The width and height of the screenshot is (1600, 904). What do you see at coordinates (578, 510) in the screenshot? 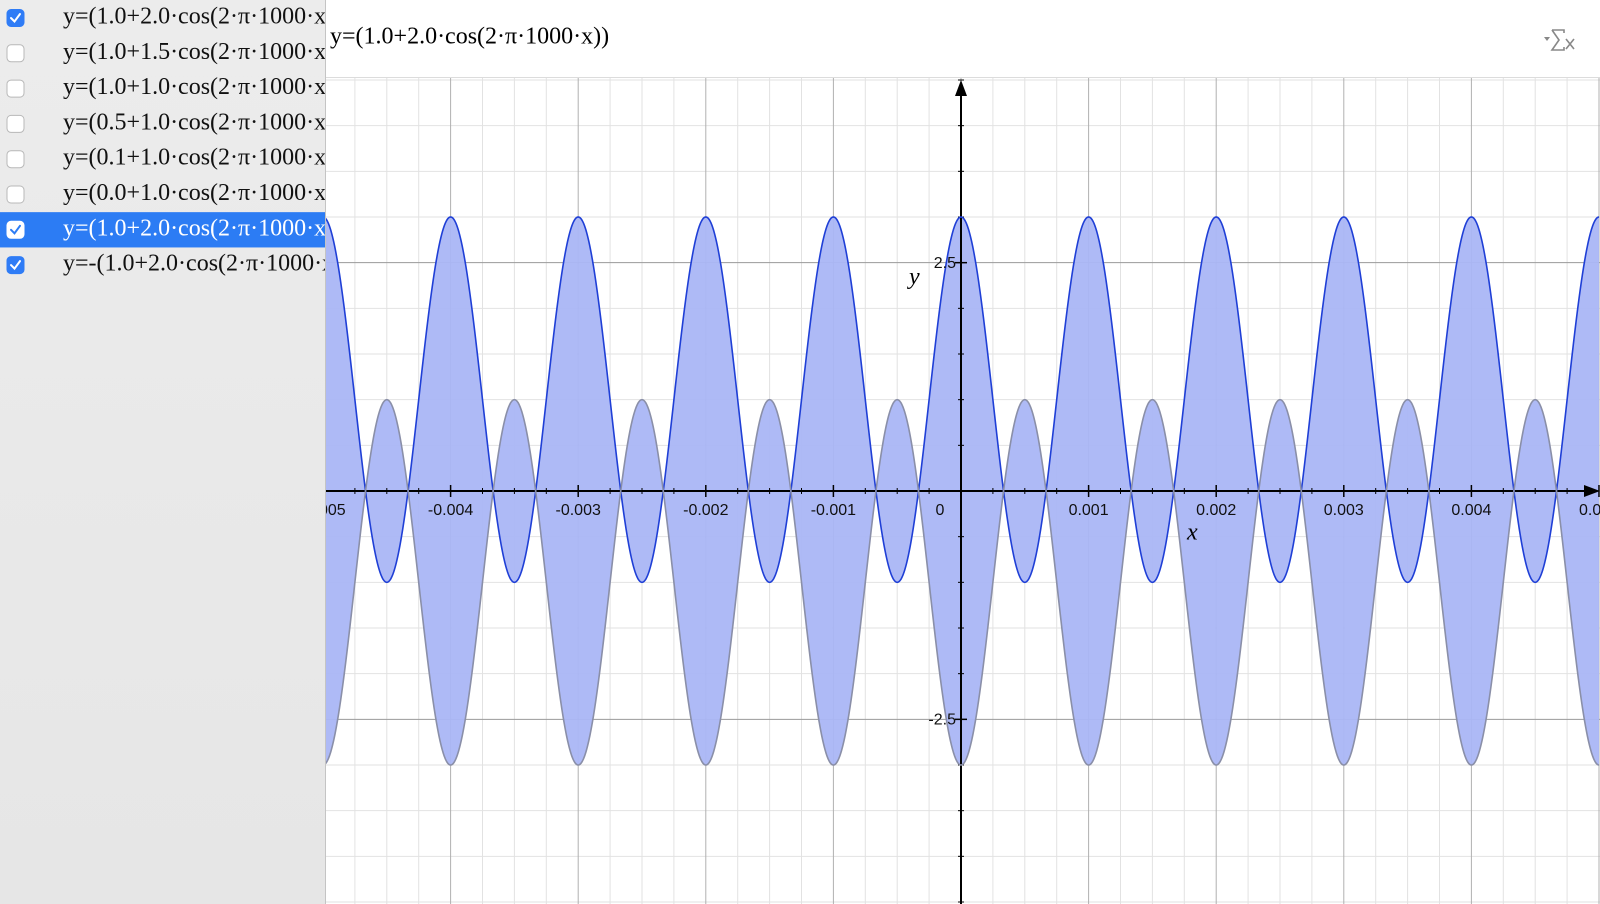
I see `x-tick-label: -0.003` at bounding box center [578, 510].